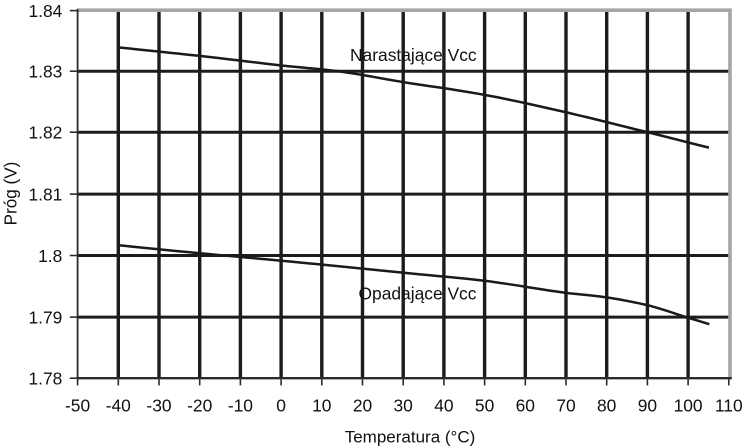  Describe the element at coordinates (45, 379) in the screenshot. I see `svg-text: 1.78` at that location.